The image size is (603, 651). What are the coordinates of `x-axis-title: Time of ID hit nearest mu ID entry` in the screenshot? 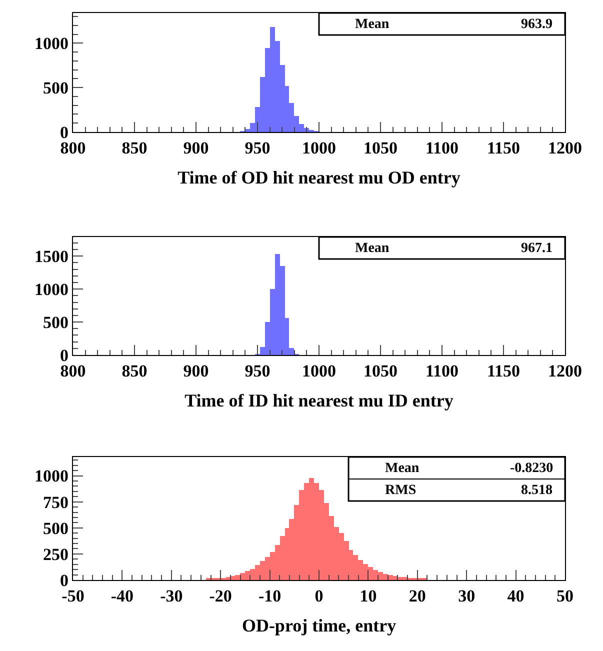 It's located at (319, 400).